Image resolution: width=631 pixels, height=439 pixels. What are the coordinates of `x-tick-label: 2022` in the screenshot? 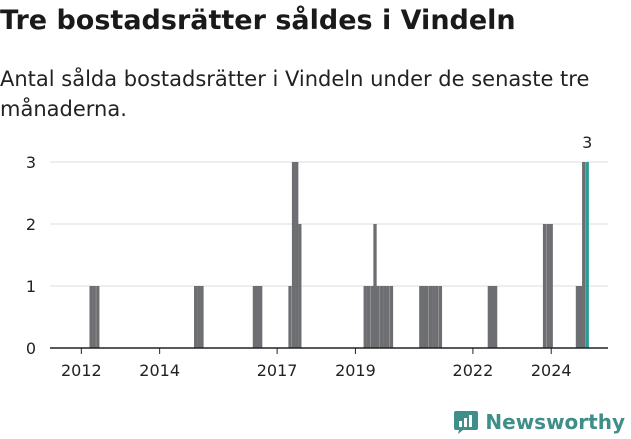 It's located at (473, 370).